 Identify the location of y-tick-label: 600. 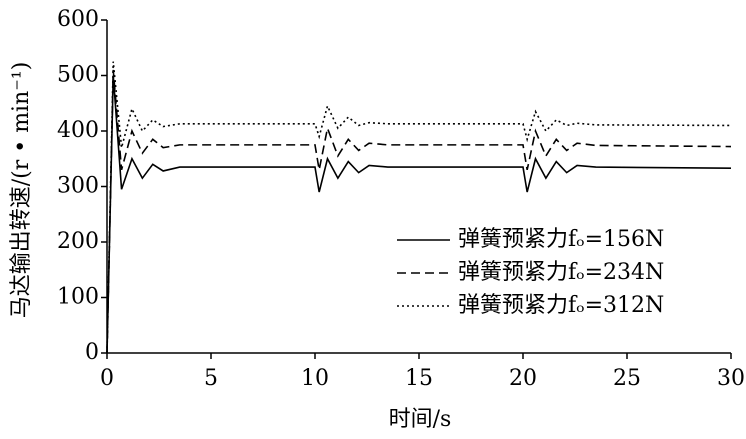
(78, 19).